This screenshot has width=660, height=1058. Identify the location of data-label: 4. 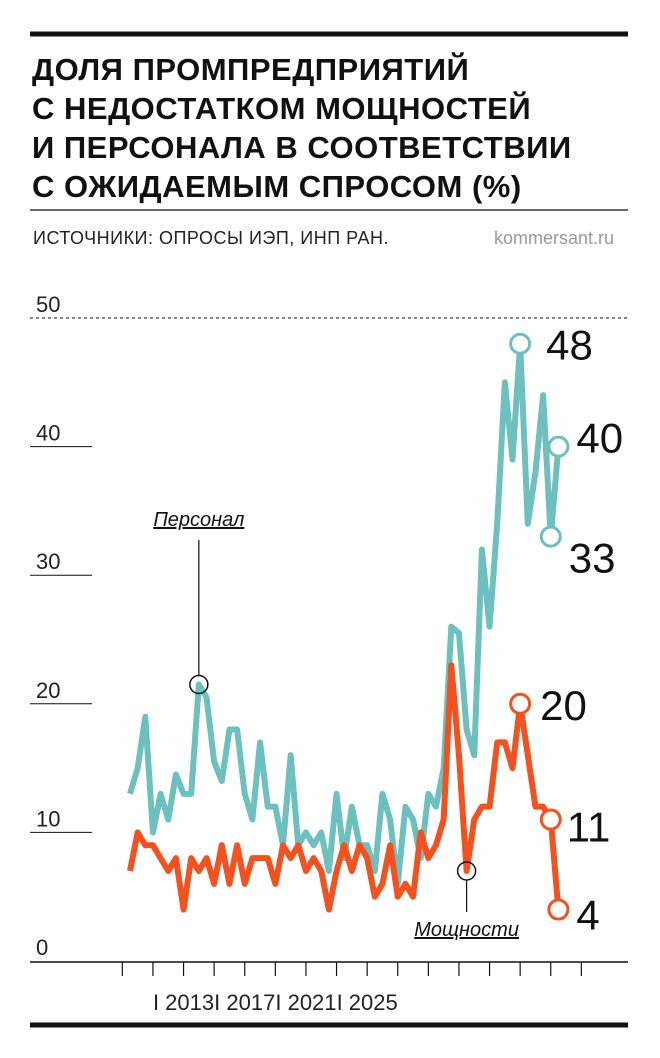
(587, 915).